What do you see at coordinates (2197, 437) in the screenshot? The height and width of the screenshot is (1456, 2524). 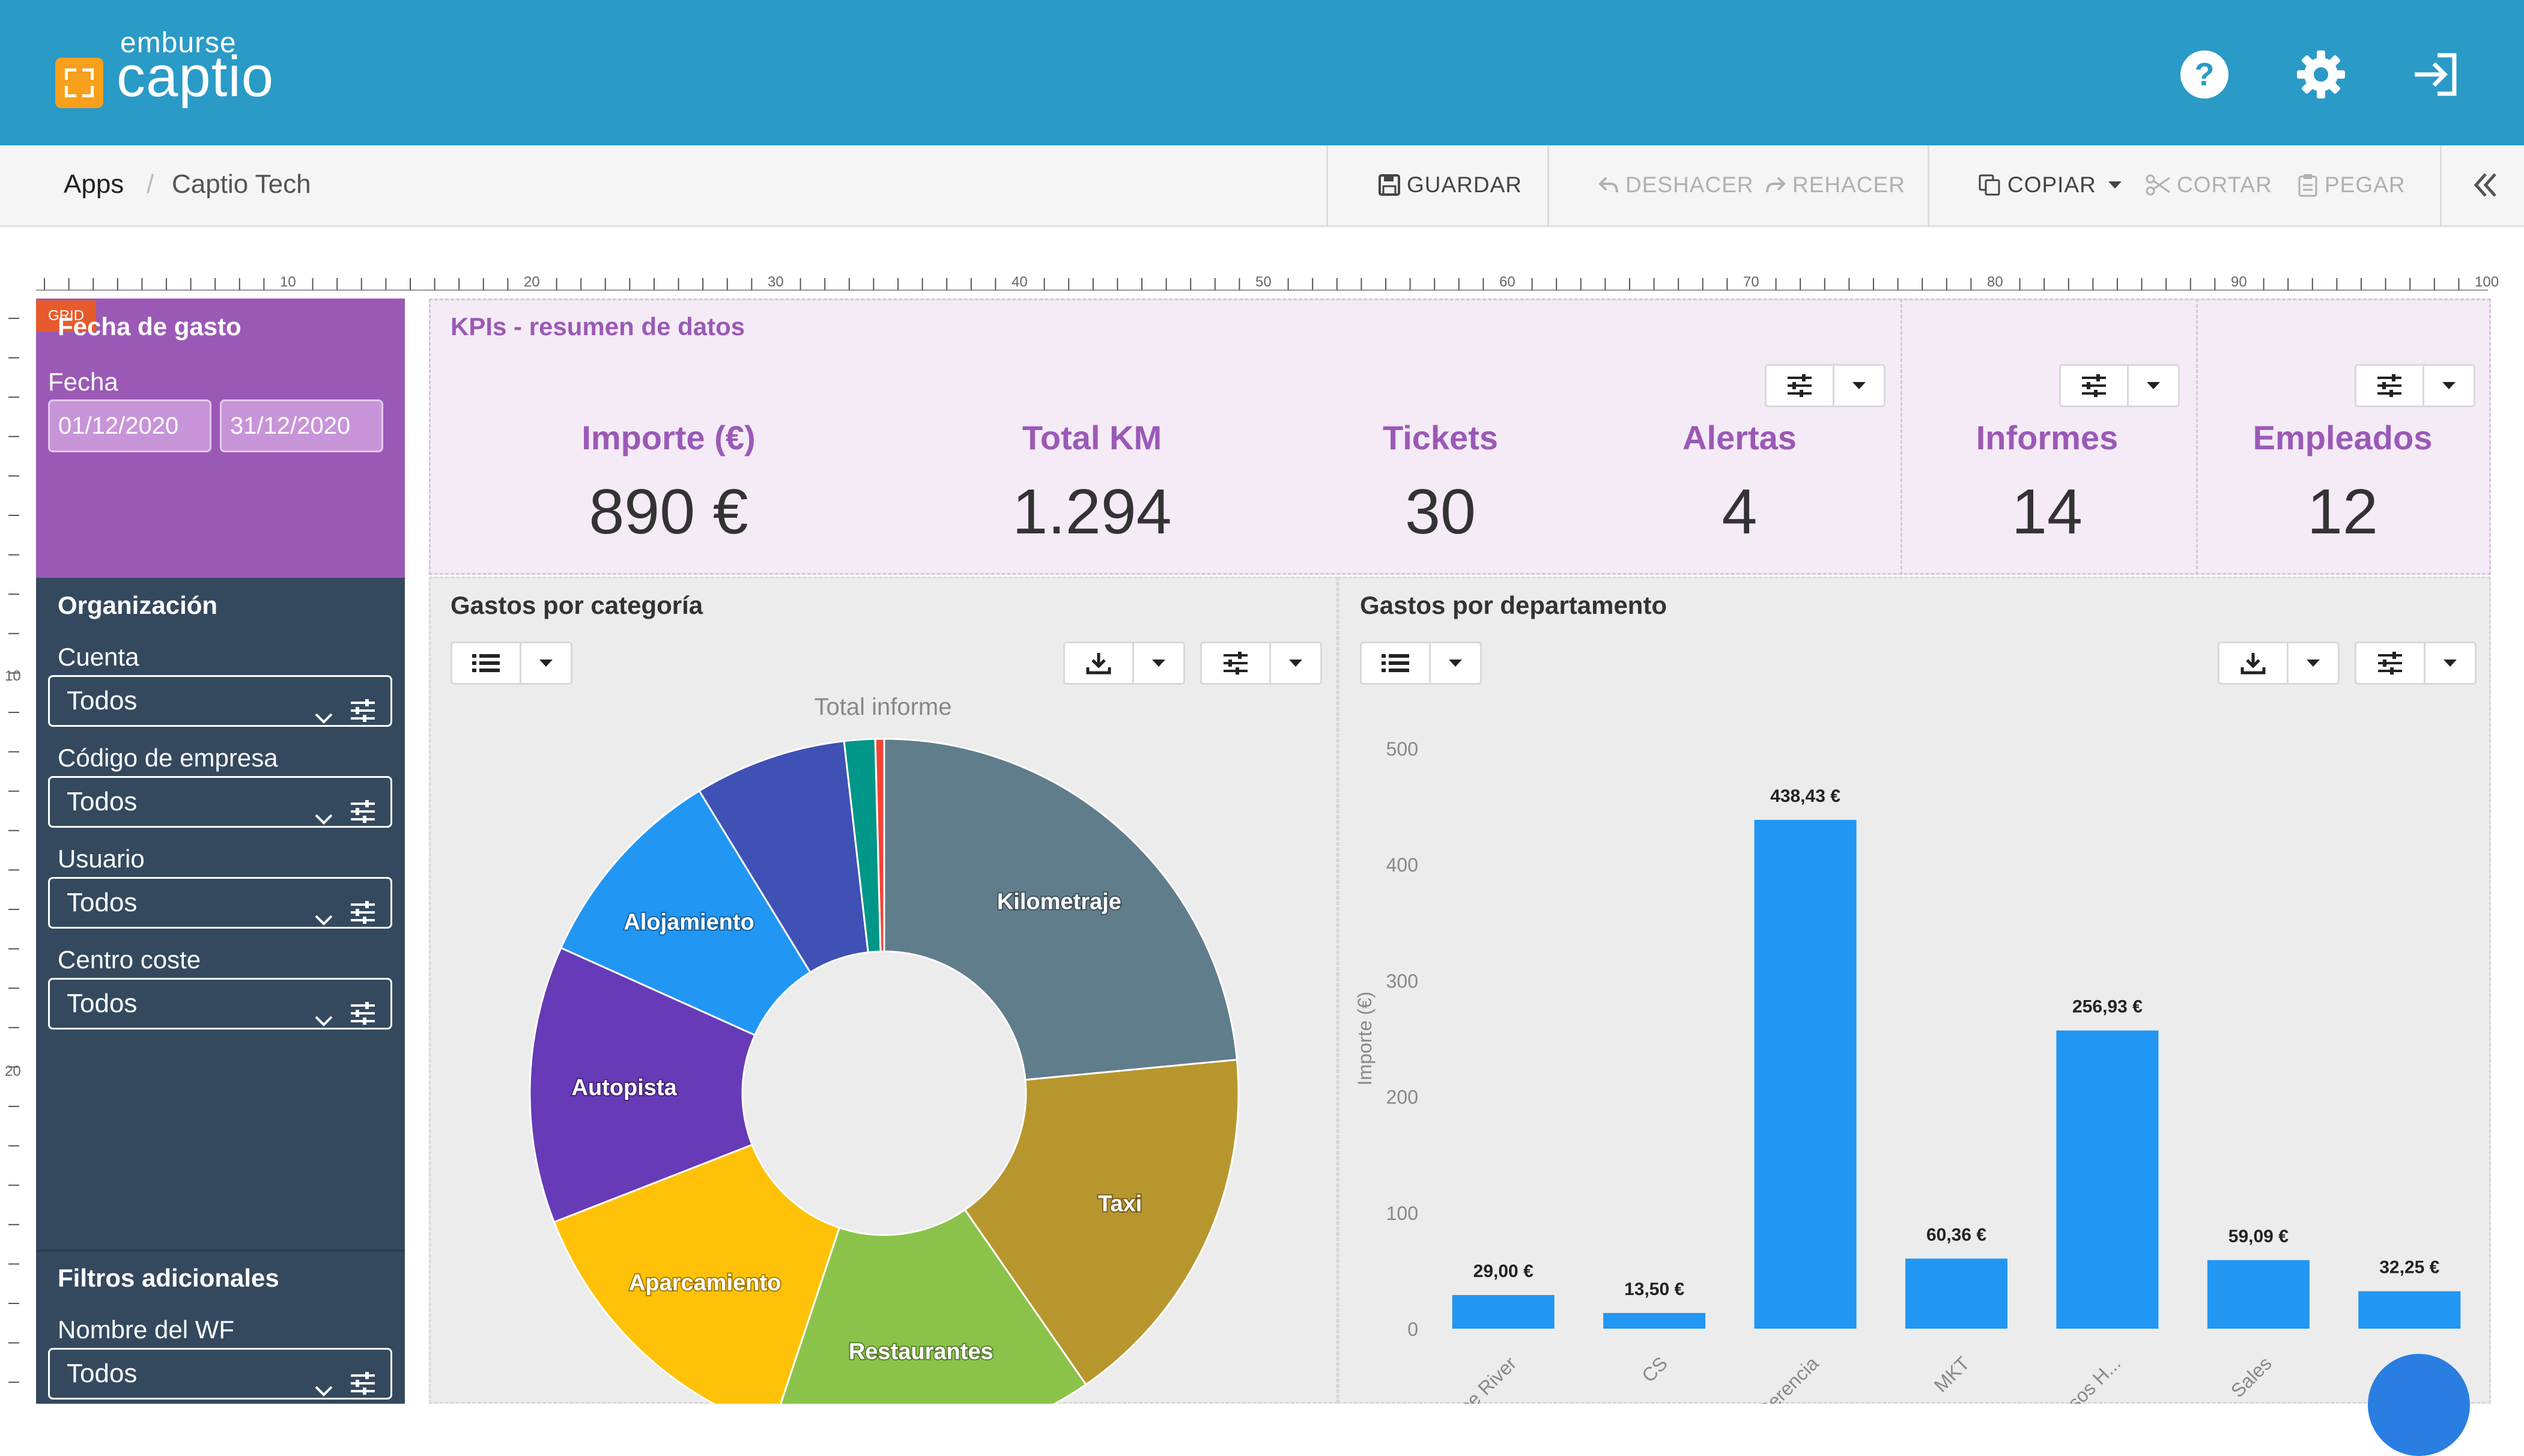 I see `kpi-divider` at bounding box center [2197, 437].